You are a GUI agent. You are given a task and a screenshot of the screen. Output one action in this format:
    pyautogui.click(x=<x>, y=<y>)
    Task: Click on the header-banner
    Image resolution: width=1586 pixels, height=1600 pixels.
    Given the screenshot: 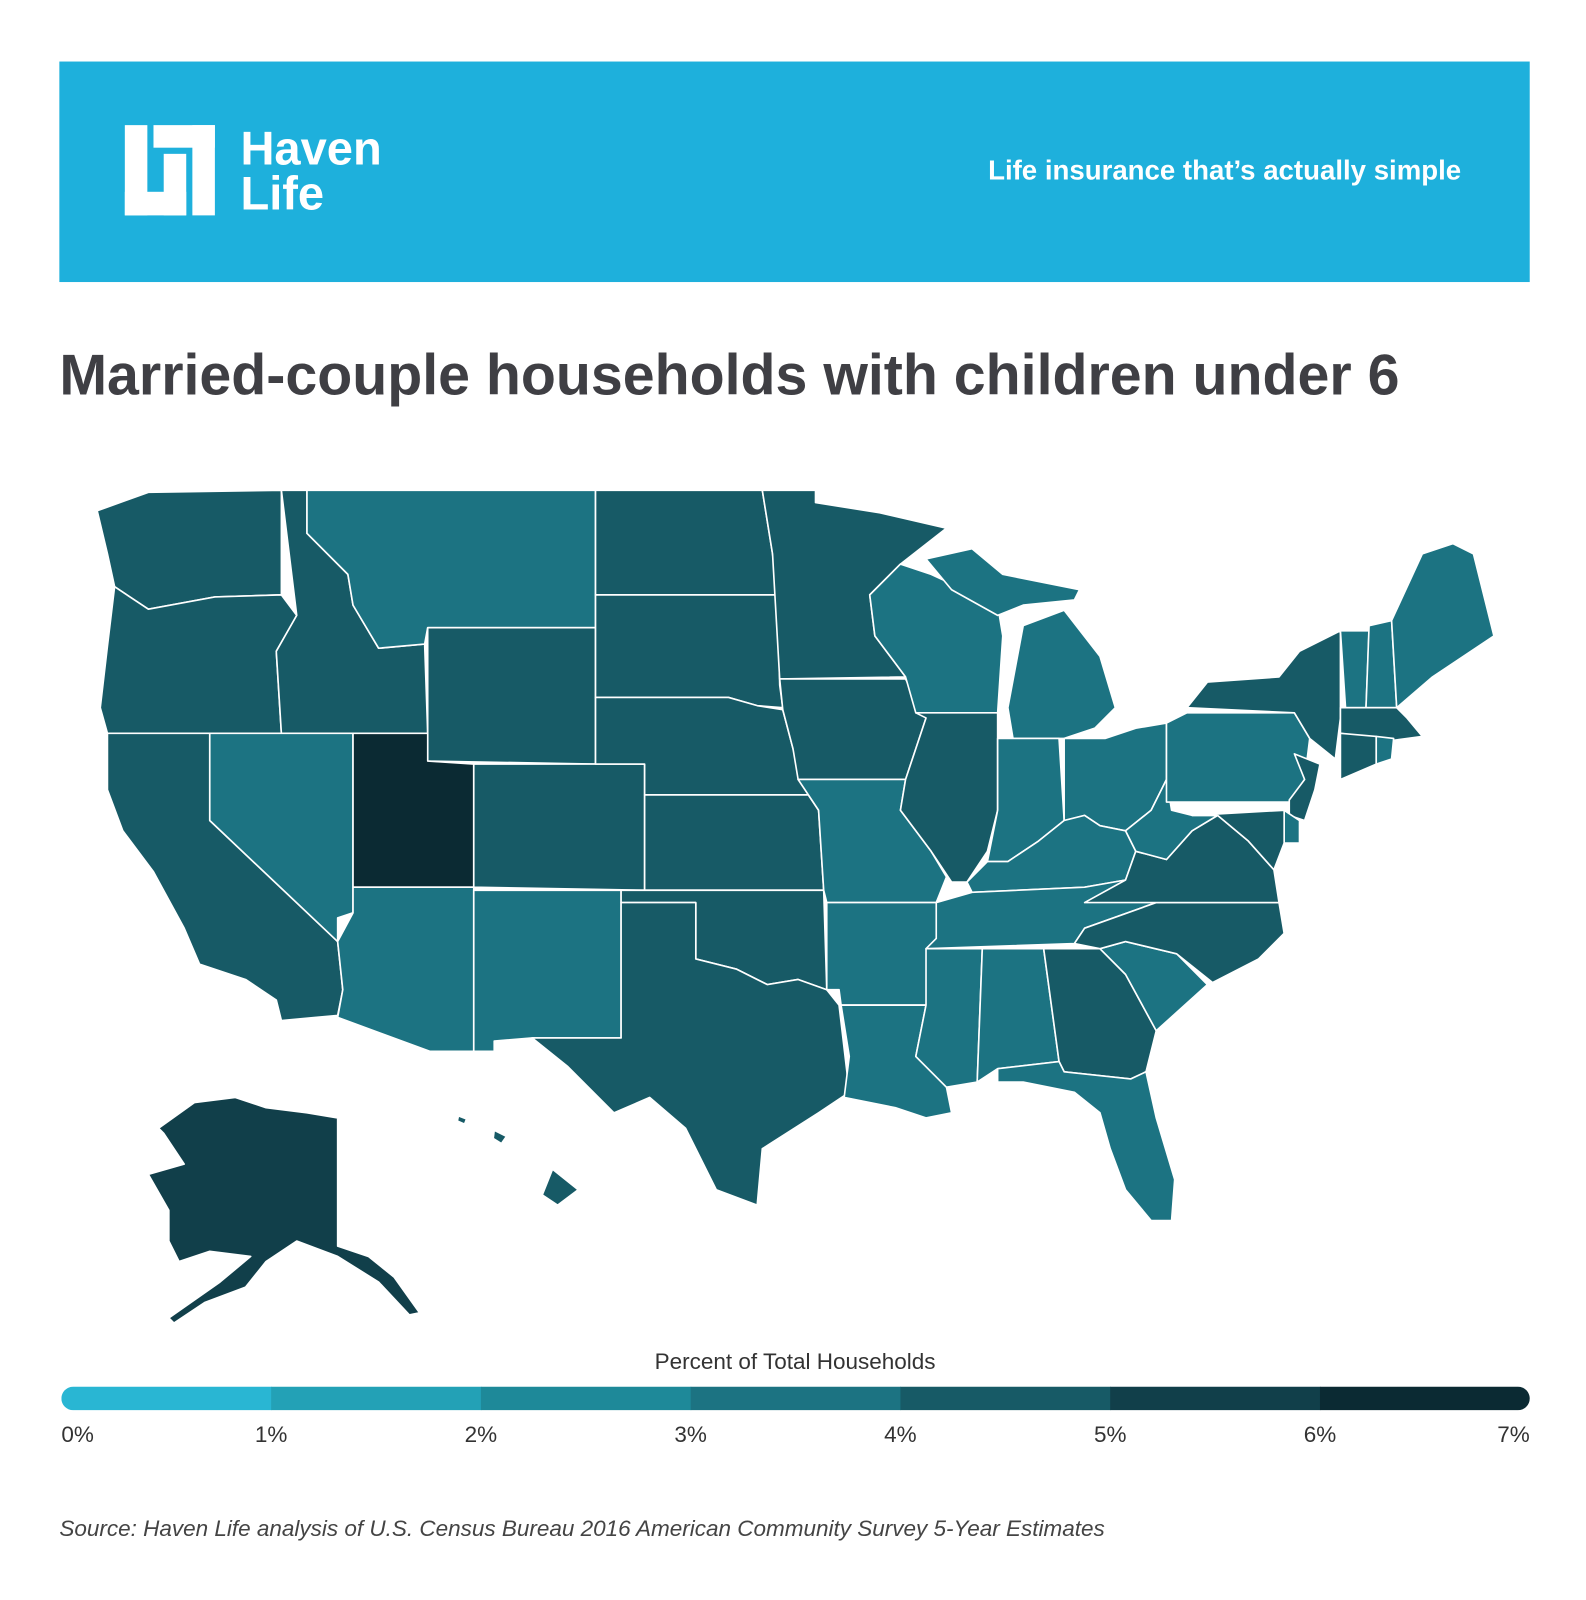 What is the action you would take?
    pyautogui.click(x=794, y=172)
    